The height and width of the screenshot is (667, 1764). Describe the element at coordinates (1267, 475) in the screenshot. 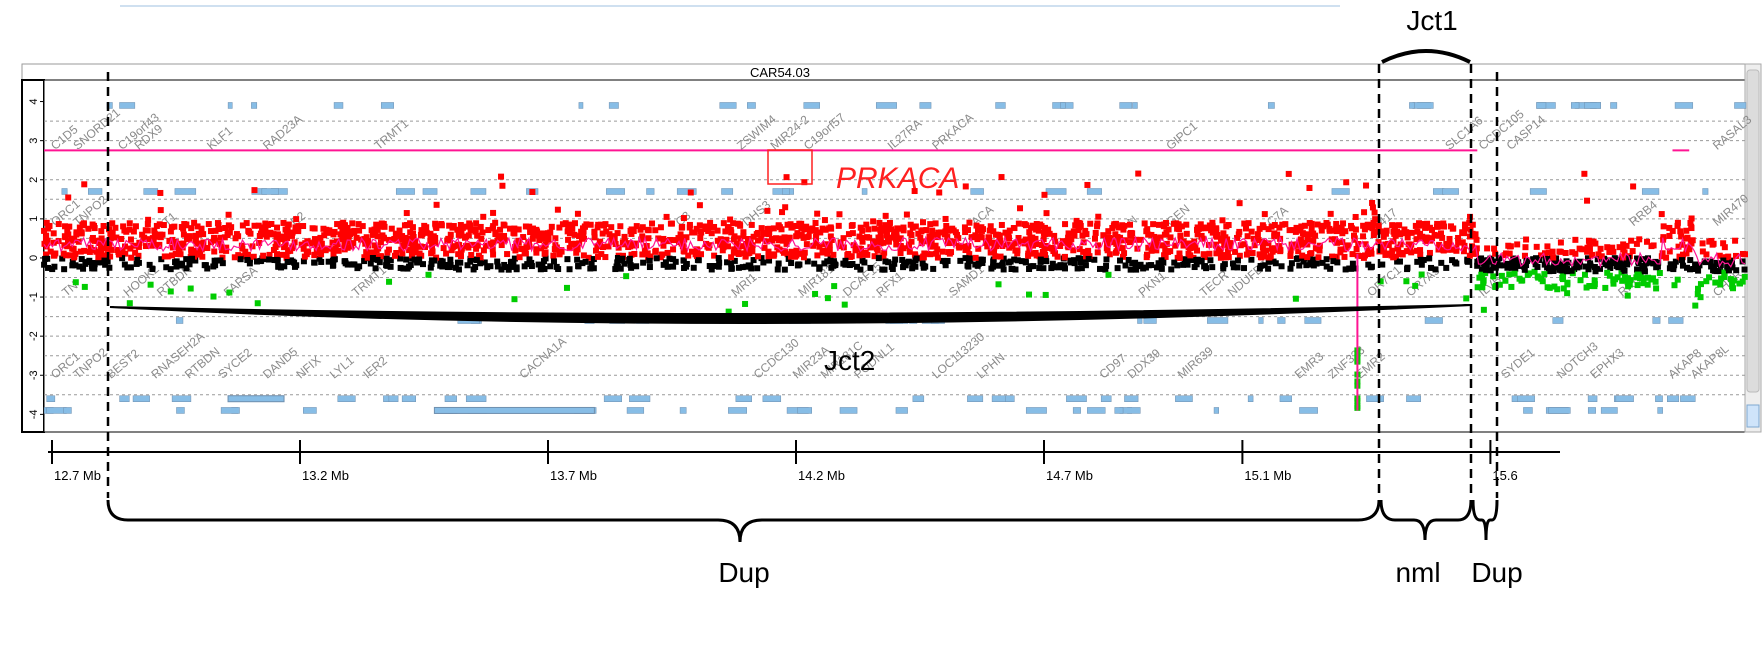

I see `x-tick-label: 15.1 Mb` at that location.